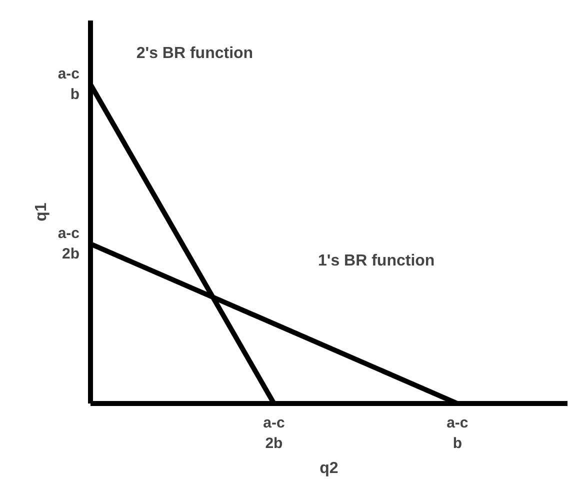 This screenshot has height=479, width=587. I want to click on annotation: 1's BR function, so click(376, 261).